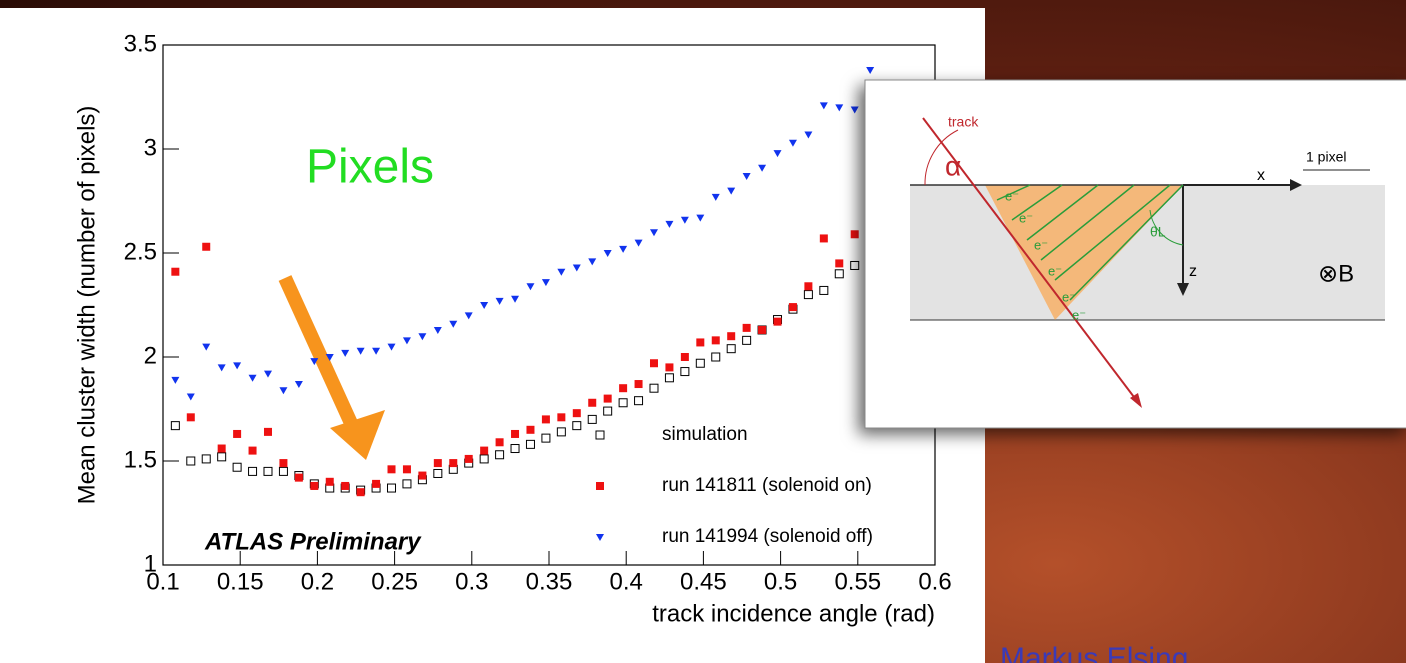 The height and width of the screenshot is (663, 1406). I want to click on x-tick-label: 0.35, so click(549, 581).